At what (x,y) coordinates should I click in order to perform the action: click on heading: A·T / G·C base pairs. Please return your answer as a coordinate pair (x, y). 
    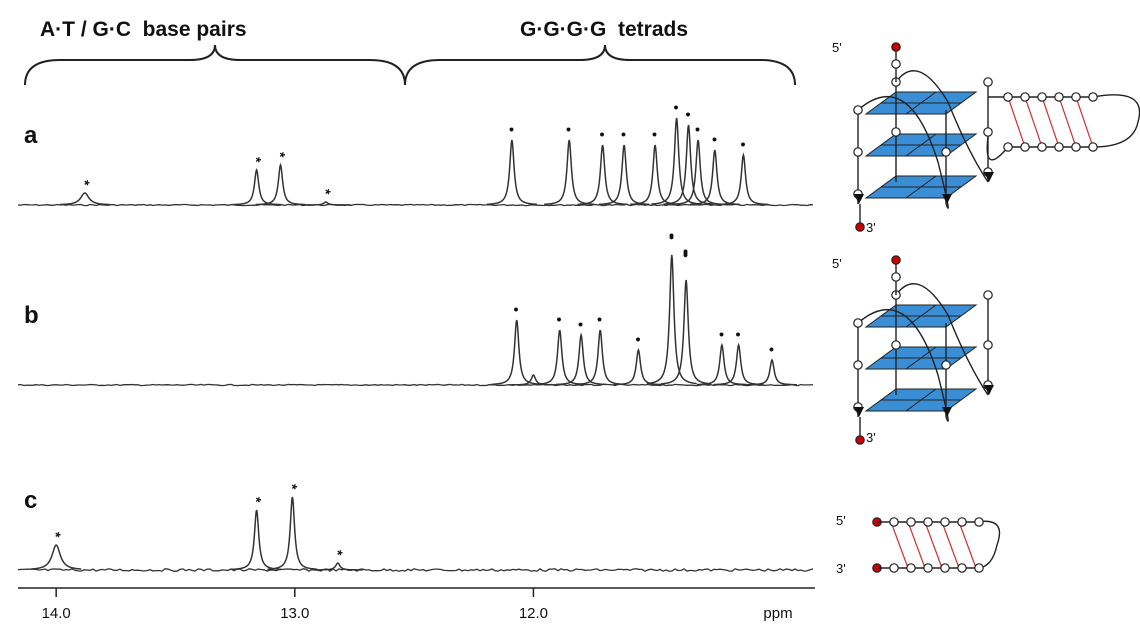
    Looking at the image, I should click on (143, 29).